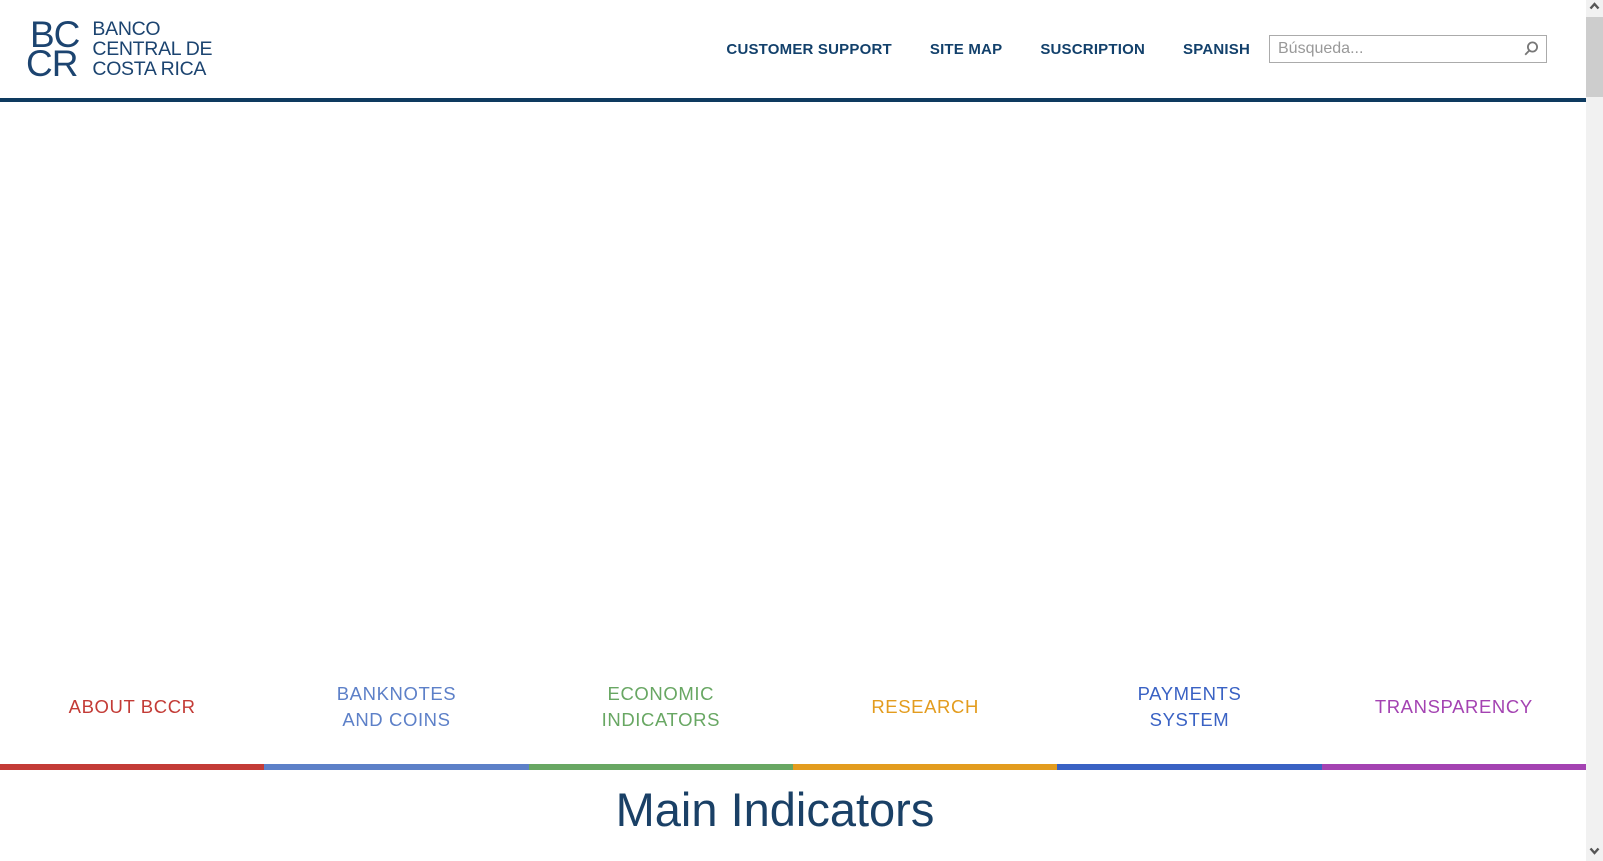  Describe the element at coordinates (1189, 693) in the screenshot. I see `category-label-line: PAYMENTS` at that location.